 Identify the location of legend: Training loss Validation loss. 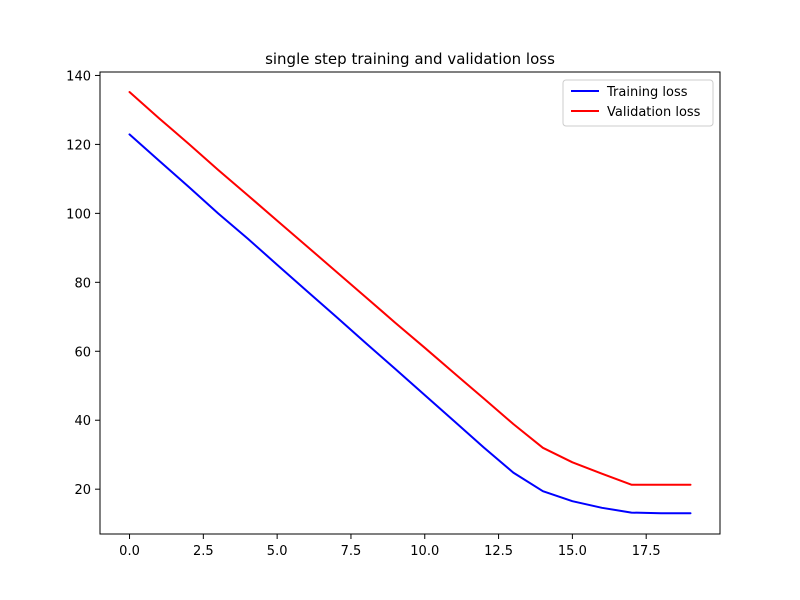
(638, 103).